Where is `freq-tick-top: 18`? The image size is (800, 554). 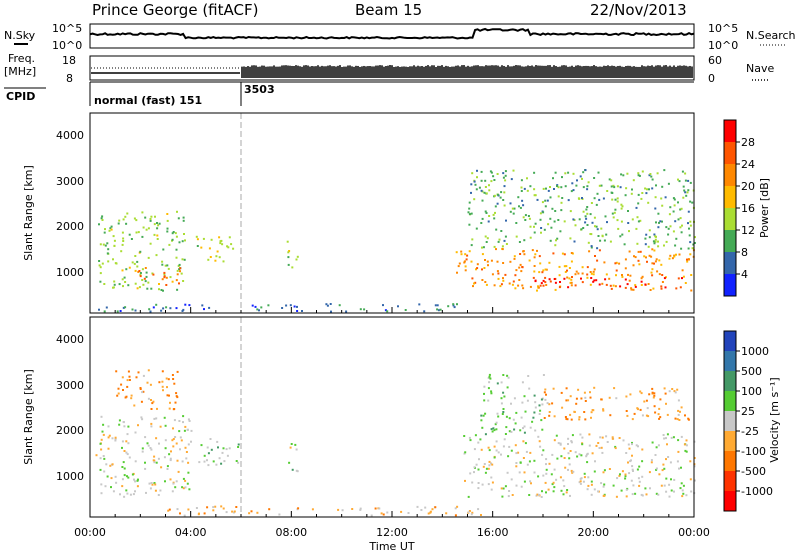 freq-tick-top: 18 is located at coordinates (69, 60).